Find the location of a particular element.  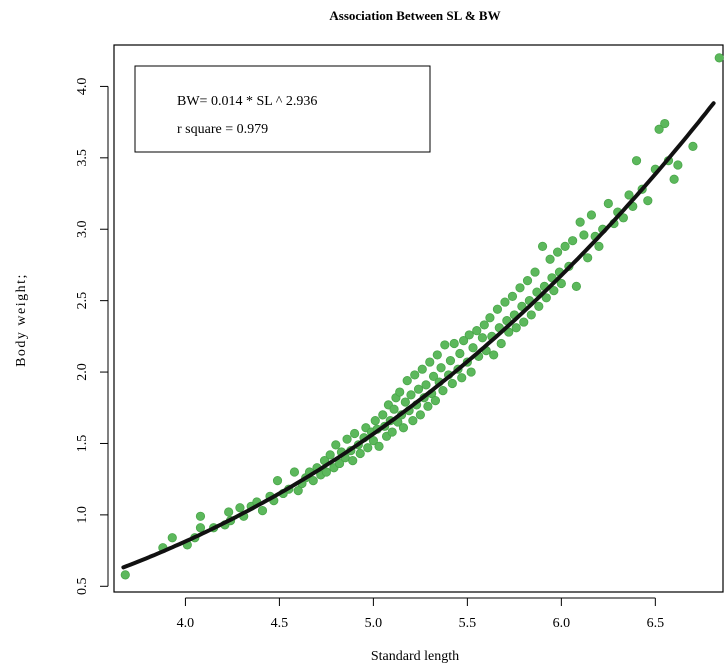

y-tick-label: 2.5 is located at coordinates (82, 301).